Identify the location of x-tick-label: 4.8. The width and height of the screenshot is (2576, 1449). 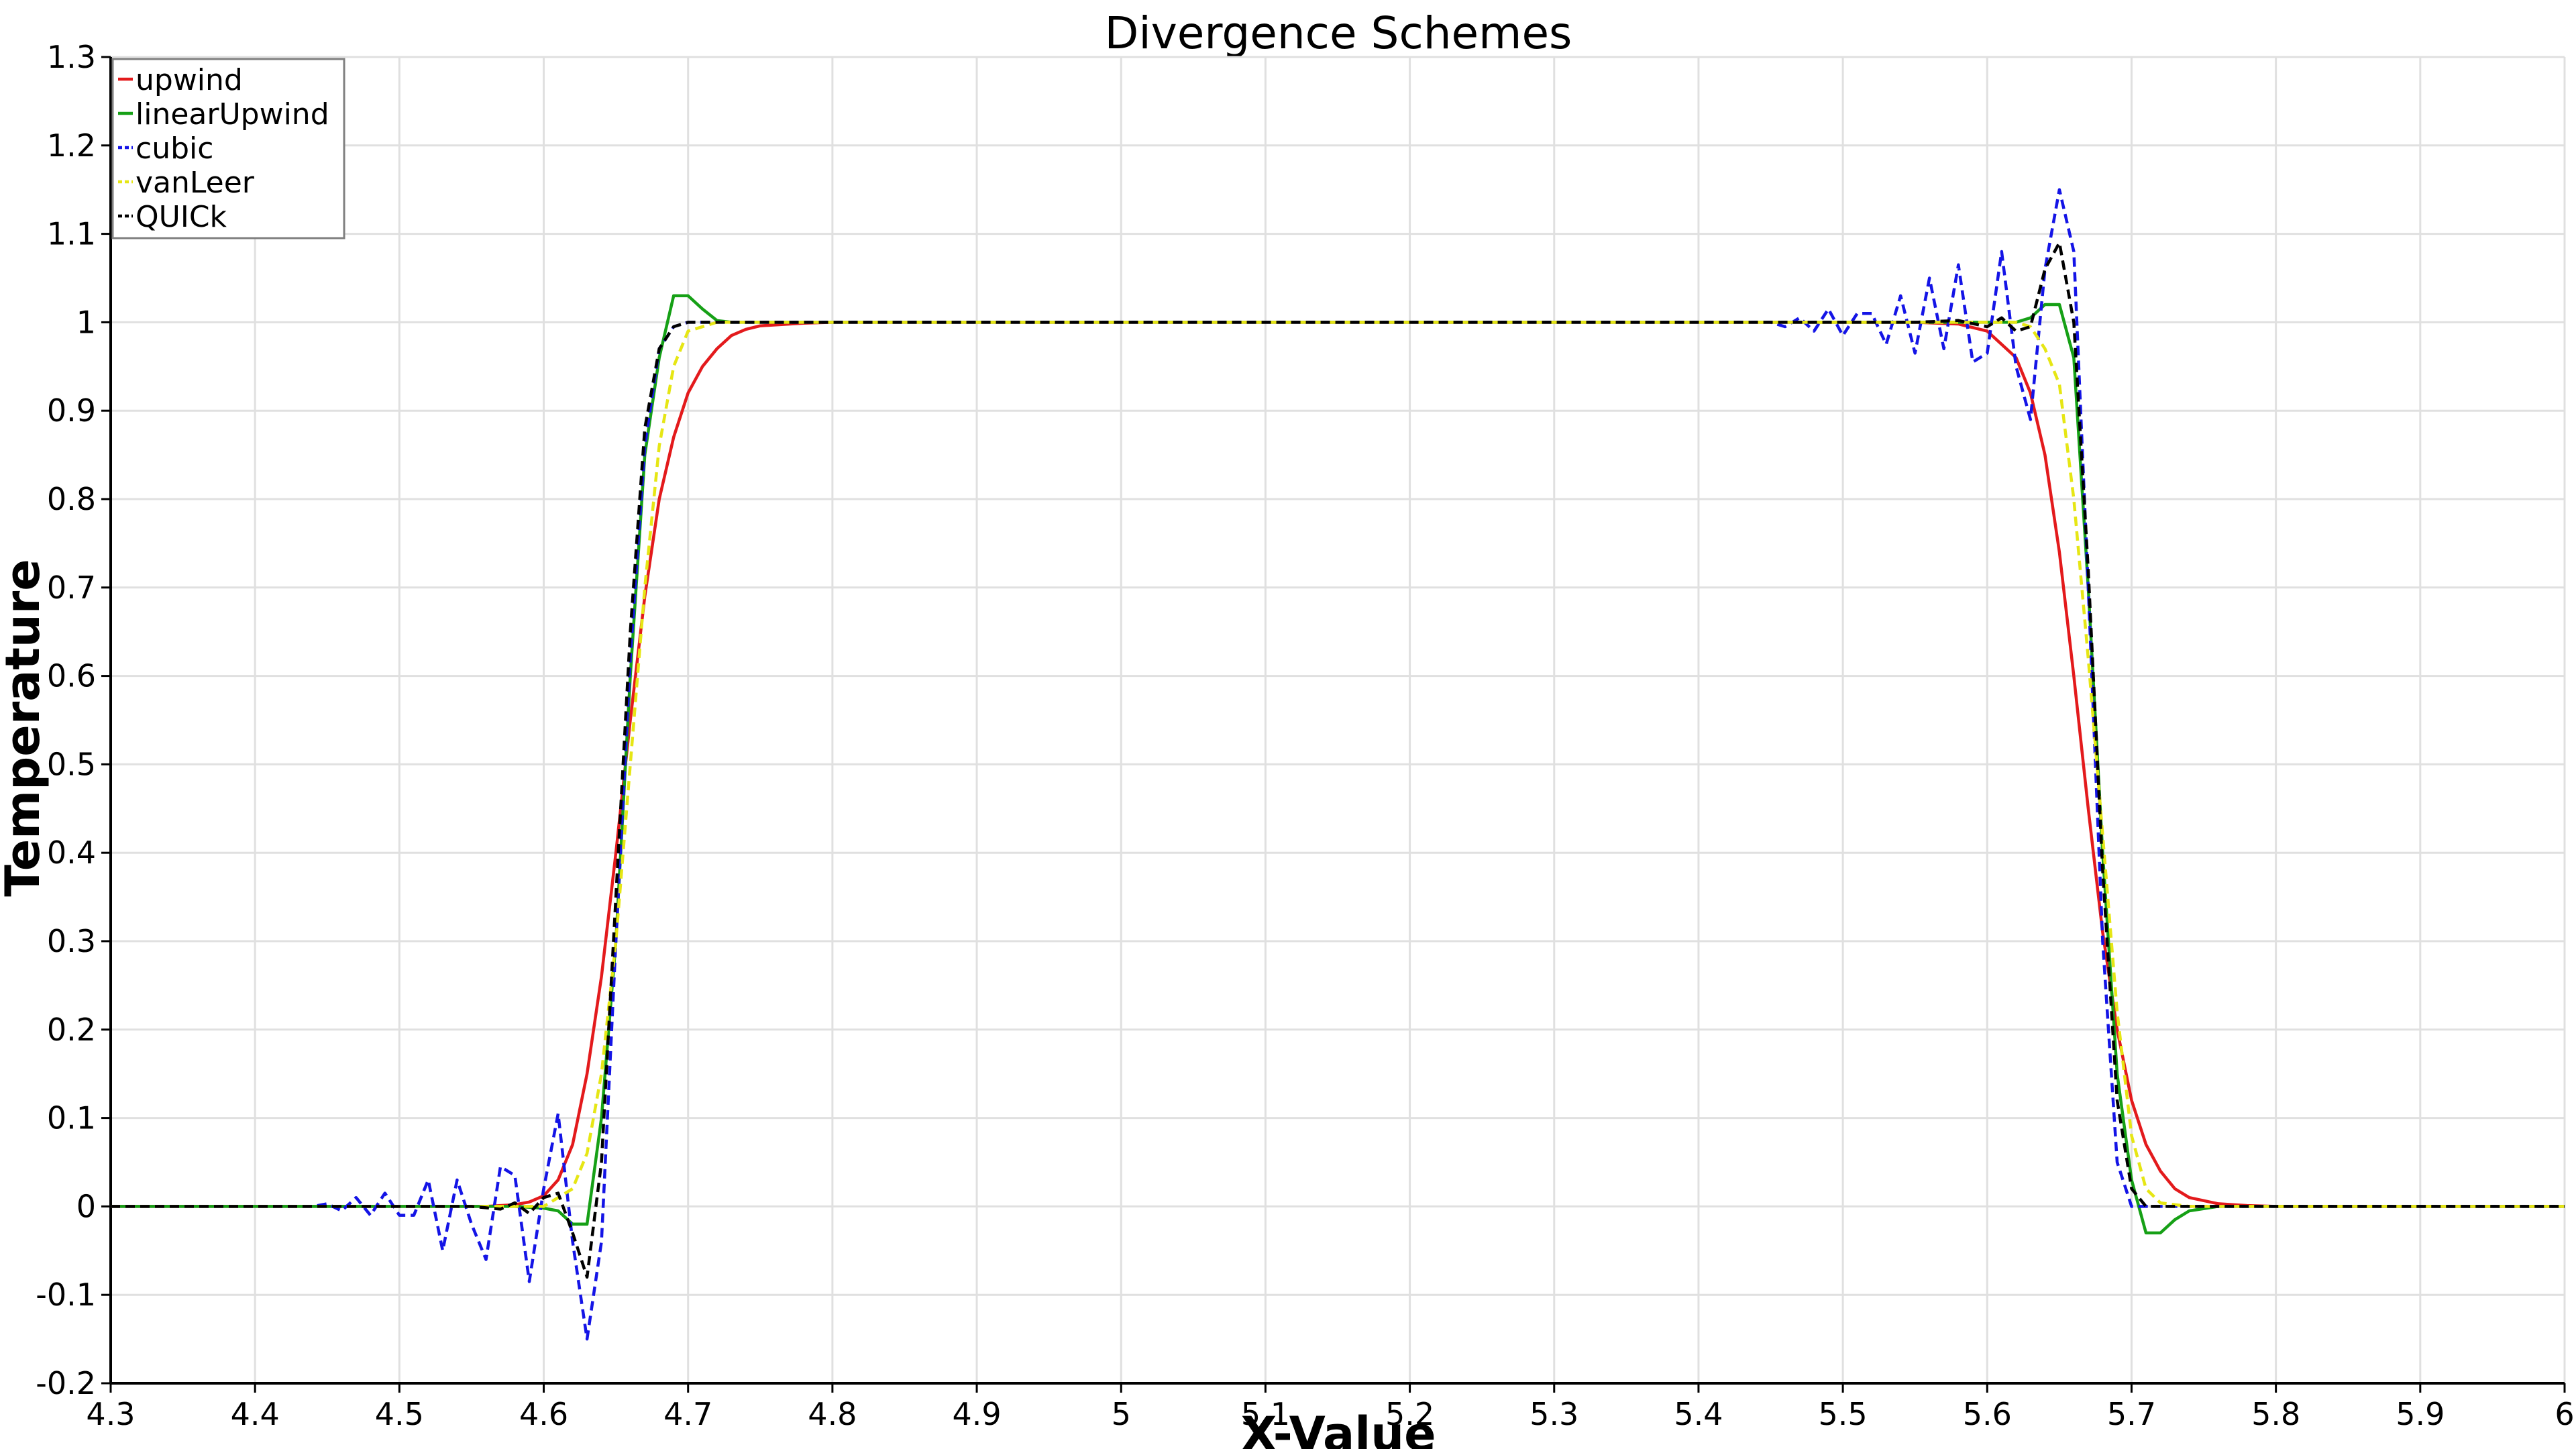
(832, 1414).